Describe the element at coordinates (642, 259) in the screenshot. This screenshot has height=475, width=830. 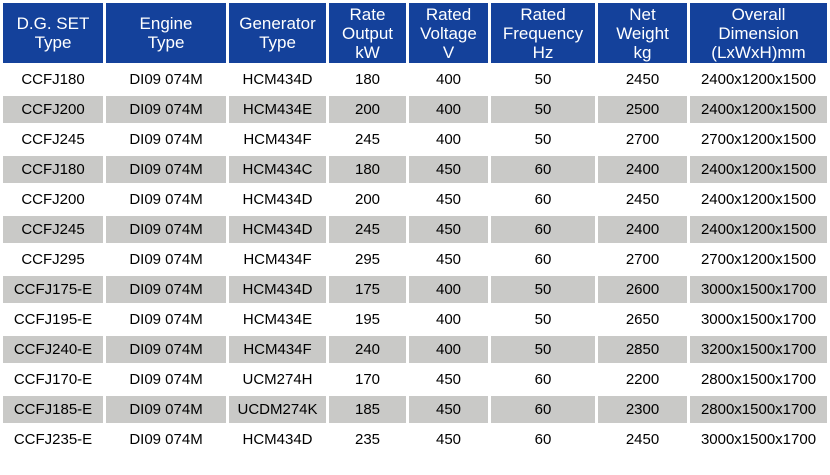
I see `table-cell: 2700` at that location.